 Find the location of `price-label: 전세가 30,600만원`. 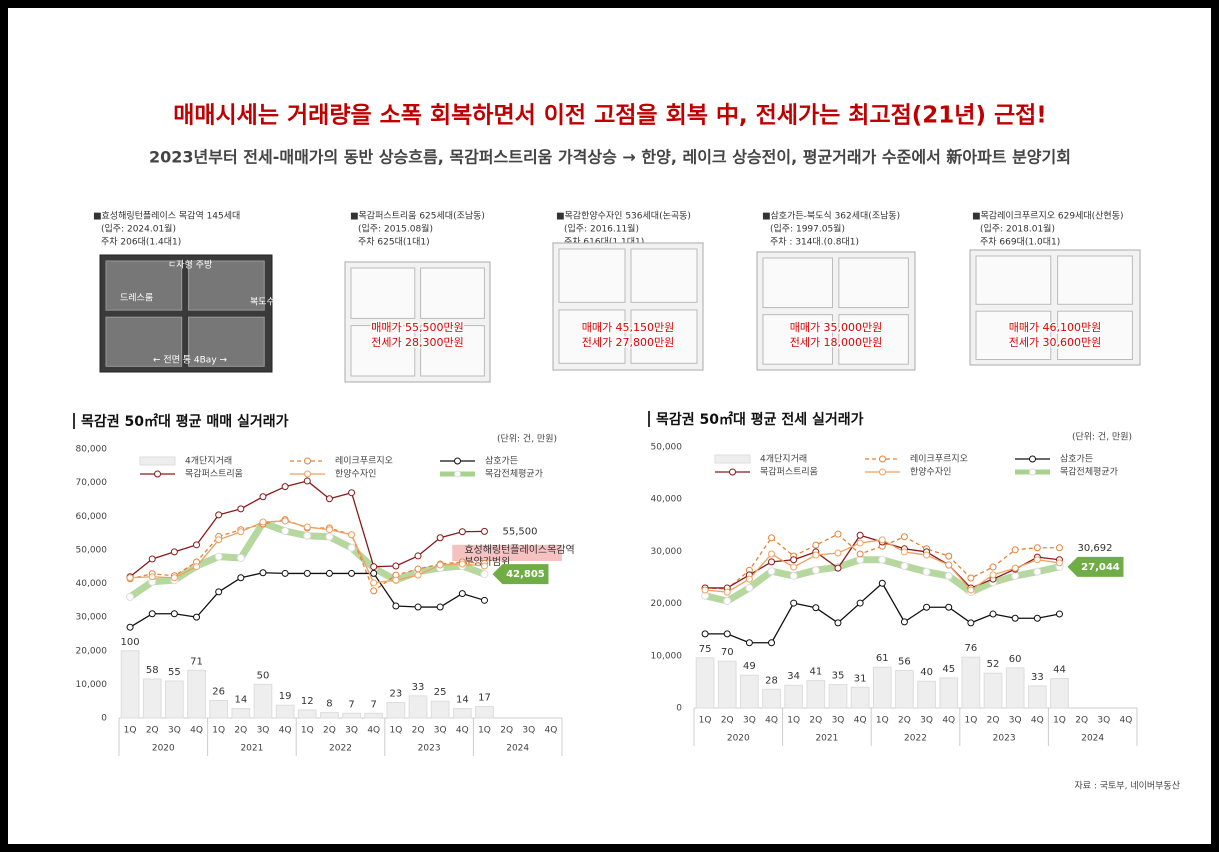

price-label: 전세가 30,600만원 is located at coordinates (1055, 342).